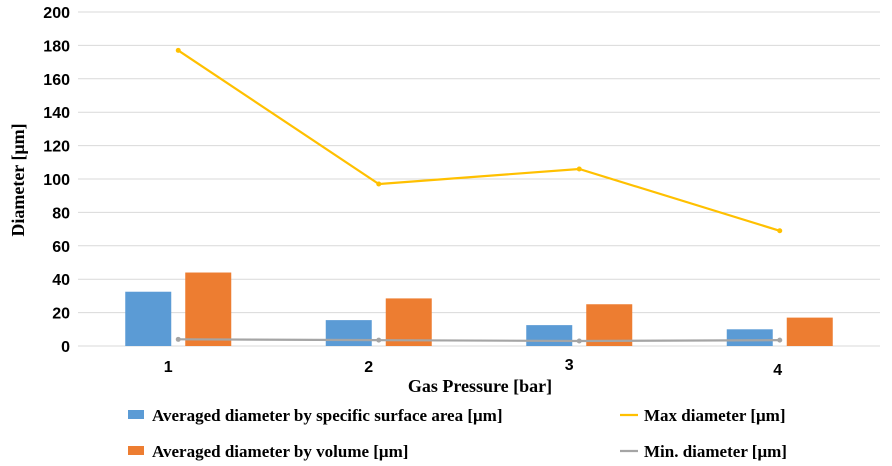 The image size is (892, 466). What do you see at coordinates (715, 415) in the screenshot?
I see `legend-label: Max diameter [μm]` at bounding box center [715, 415].